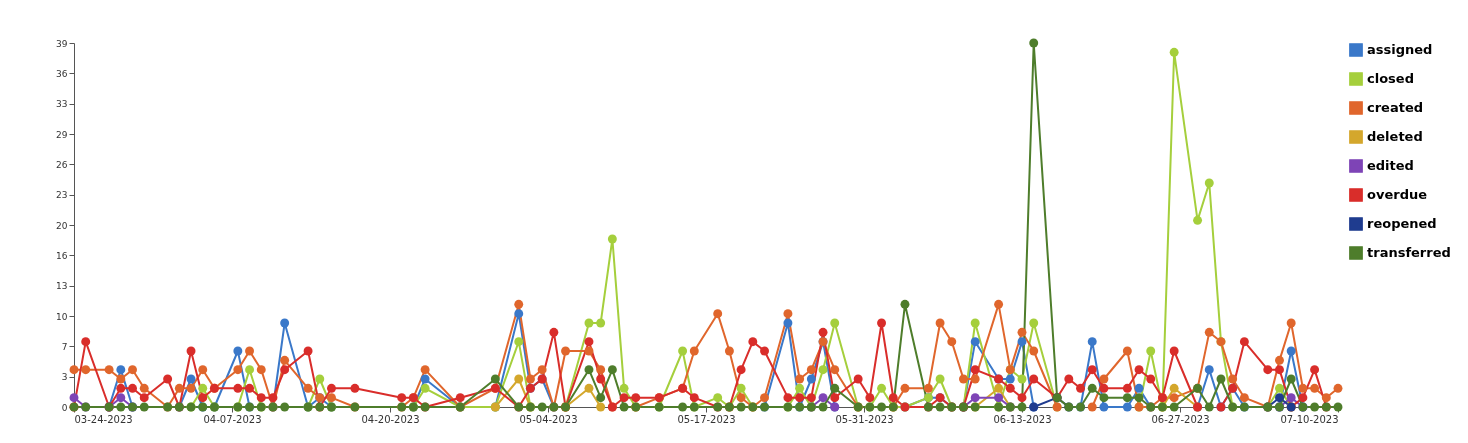 This screenshot has width=1468, height=443. What do you see at coordinates (1180, 419) in the screenshot?
I see `x-tick-label: 06-27-2023` at bounding box center [1180, 419].